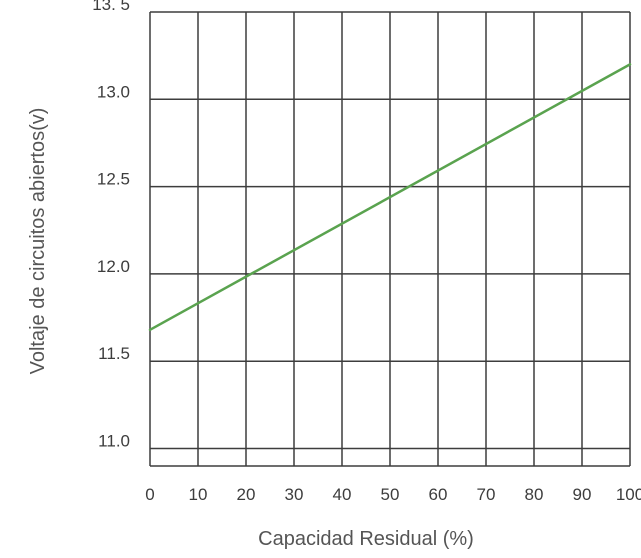  What do you see at coordinates (534, 494) in the screenshot?
I see `x-tick-label: 80` at bounding box center [534, 494].